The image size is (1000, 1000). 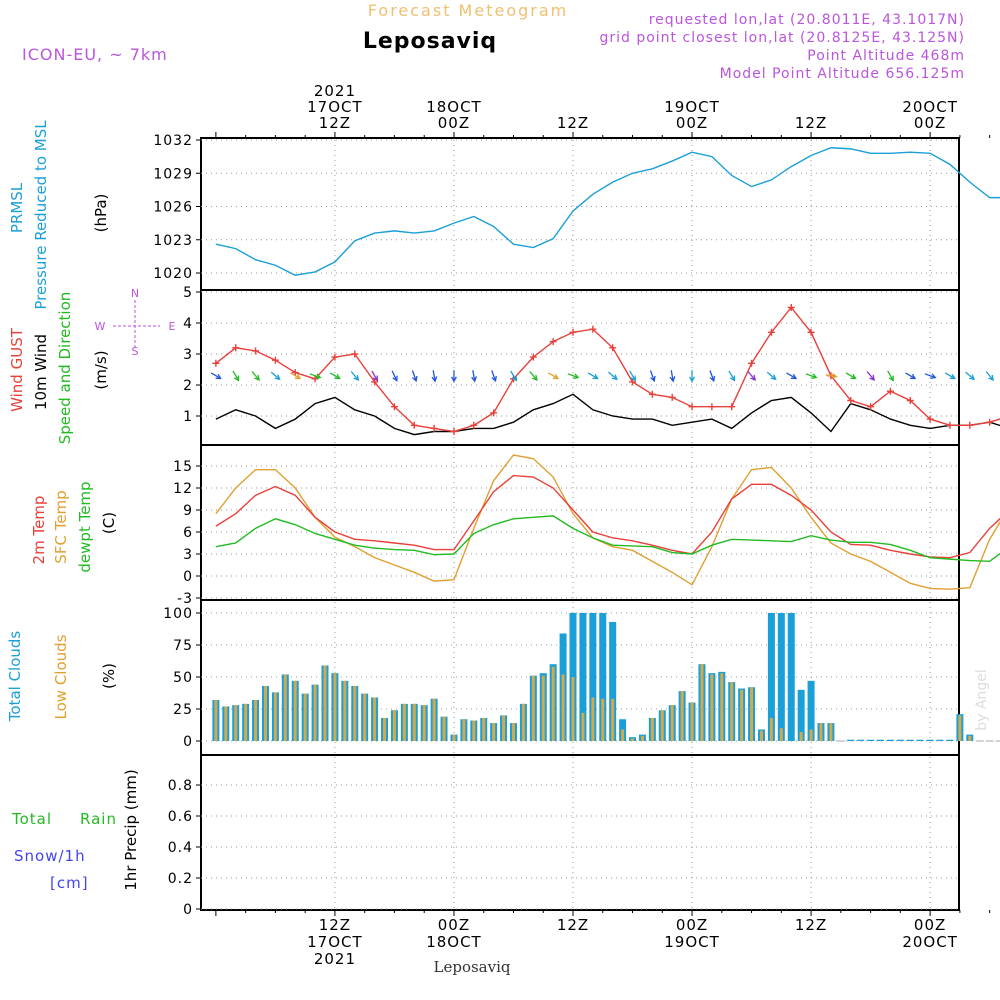 What do you see at coordinates (173, 208) in the screenshot?
I see `y-tick-label: 1026` at bounding box center [173, 208].